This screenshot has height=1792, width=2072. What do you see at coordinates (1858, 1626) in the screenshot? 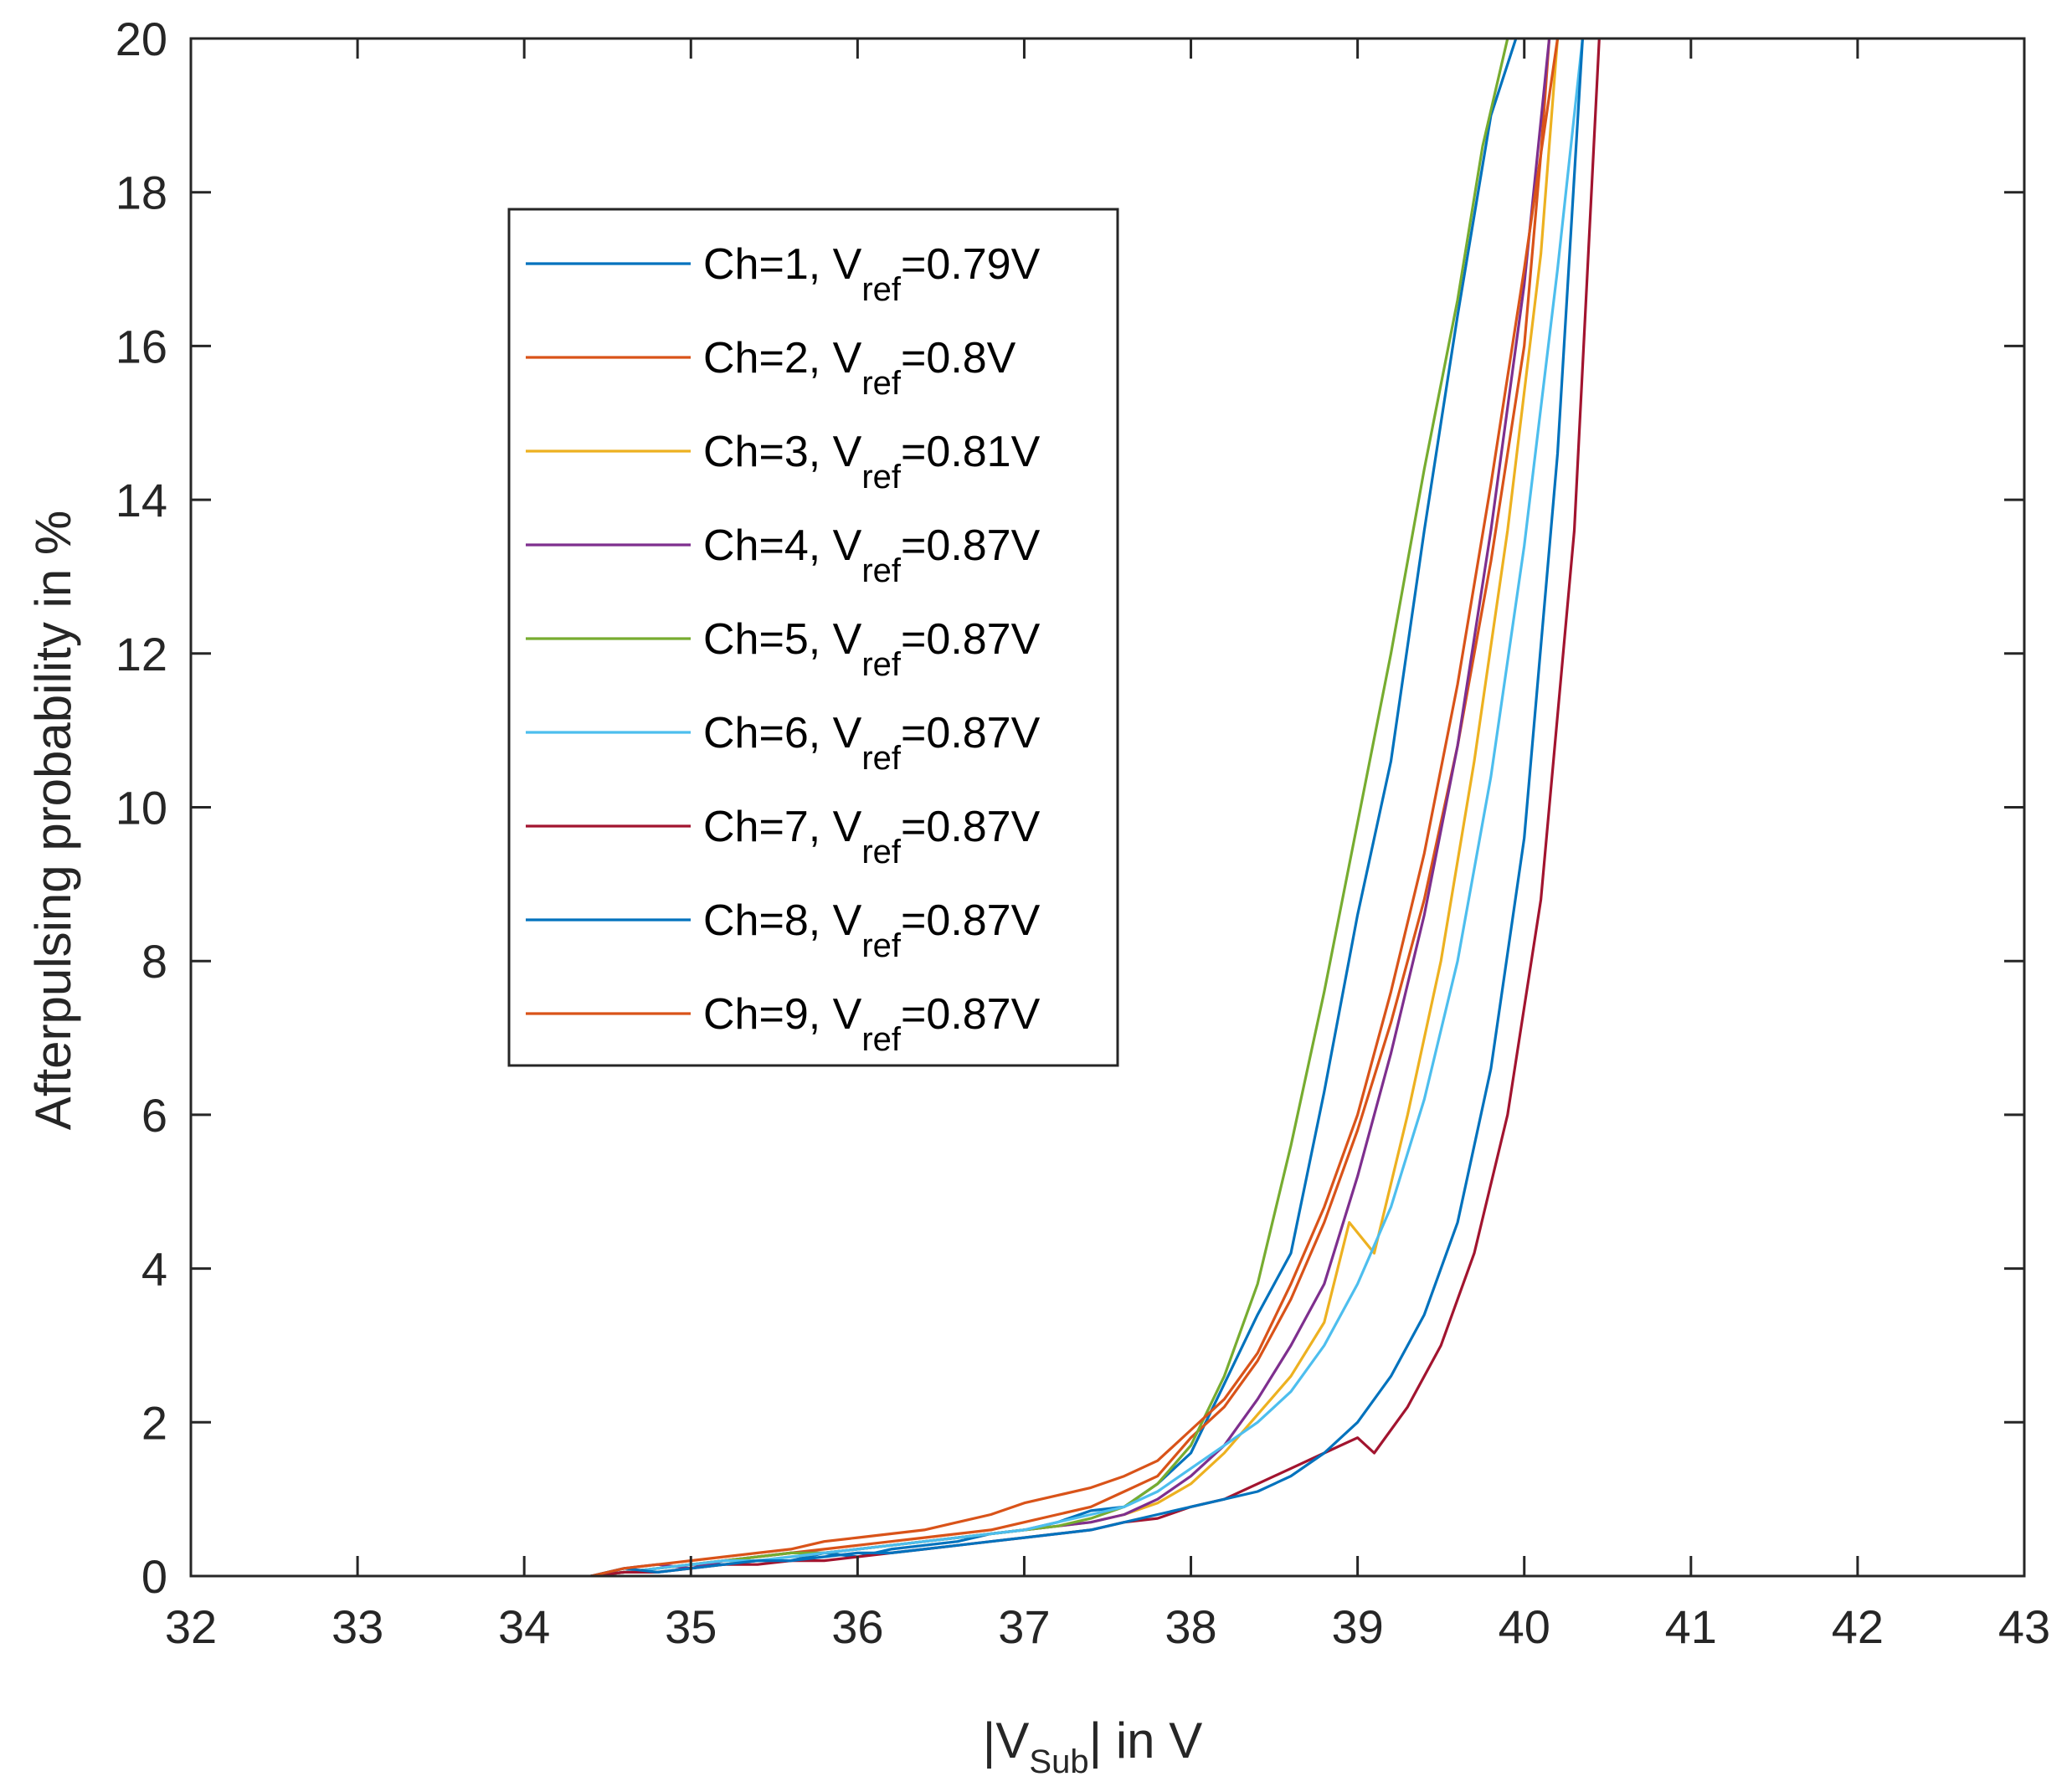
I see `x-tick-label: 42` at bounding box center [1858, 1626].